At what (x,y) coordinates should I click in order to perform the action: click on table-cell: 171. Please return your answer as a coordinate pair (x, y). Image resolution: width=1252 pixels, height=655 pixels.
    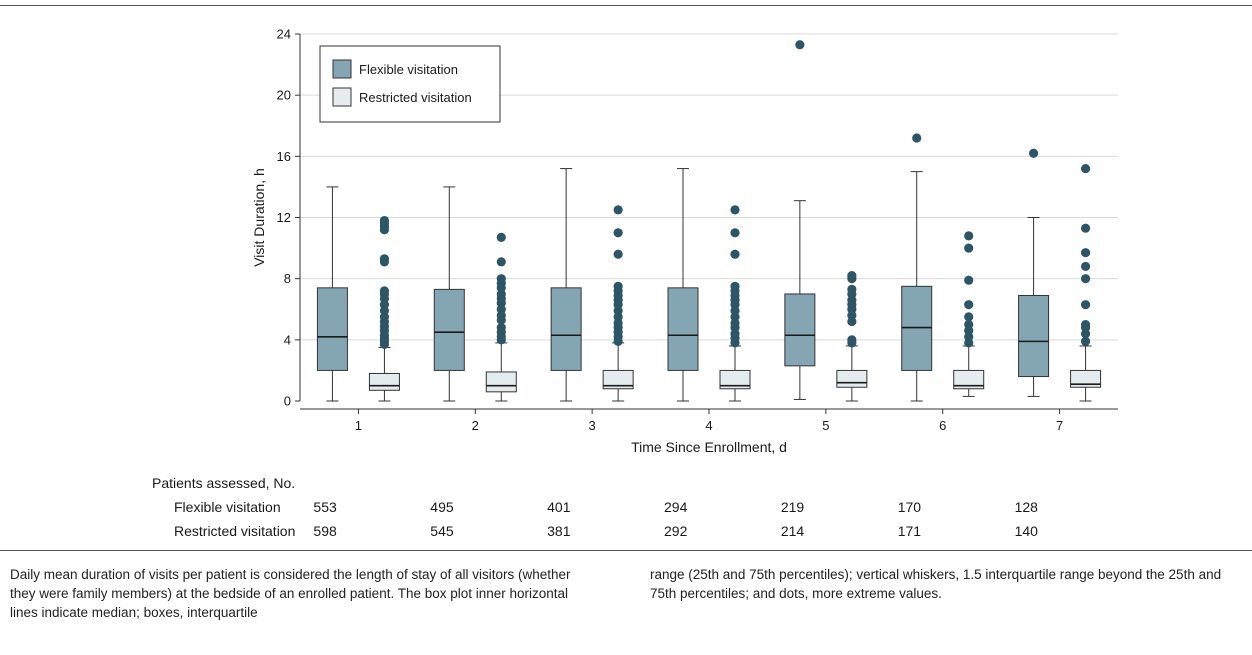
    Looking at the image, I should click on (909, 531).